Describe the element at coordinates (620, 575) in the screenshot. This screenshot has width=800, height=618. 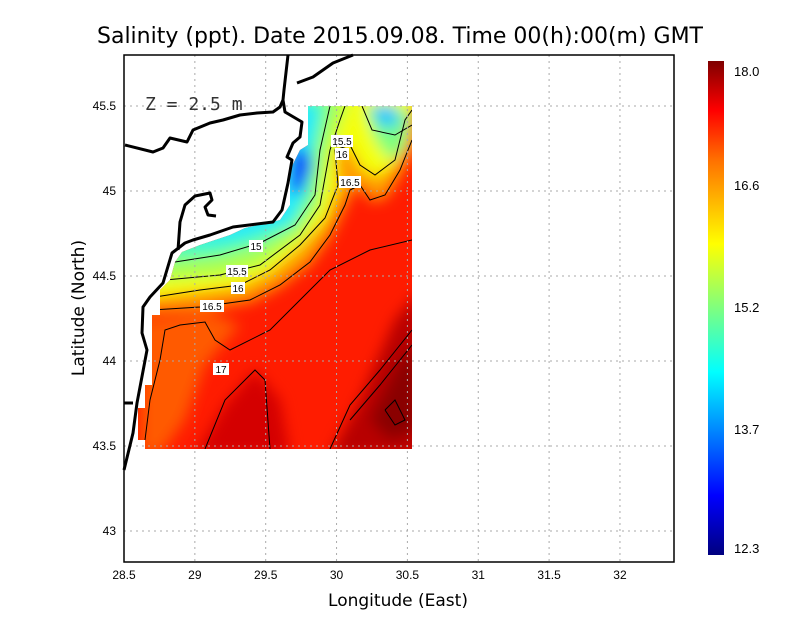
I see `x-tick-label: 32` at that location.